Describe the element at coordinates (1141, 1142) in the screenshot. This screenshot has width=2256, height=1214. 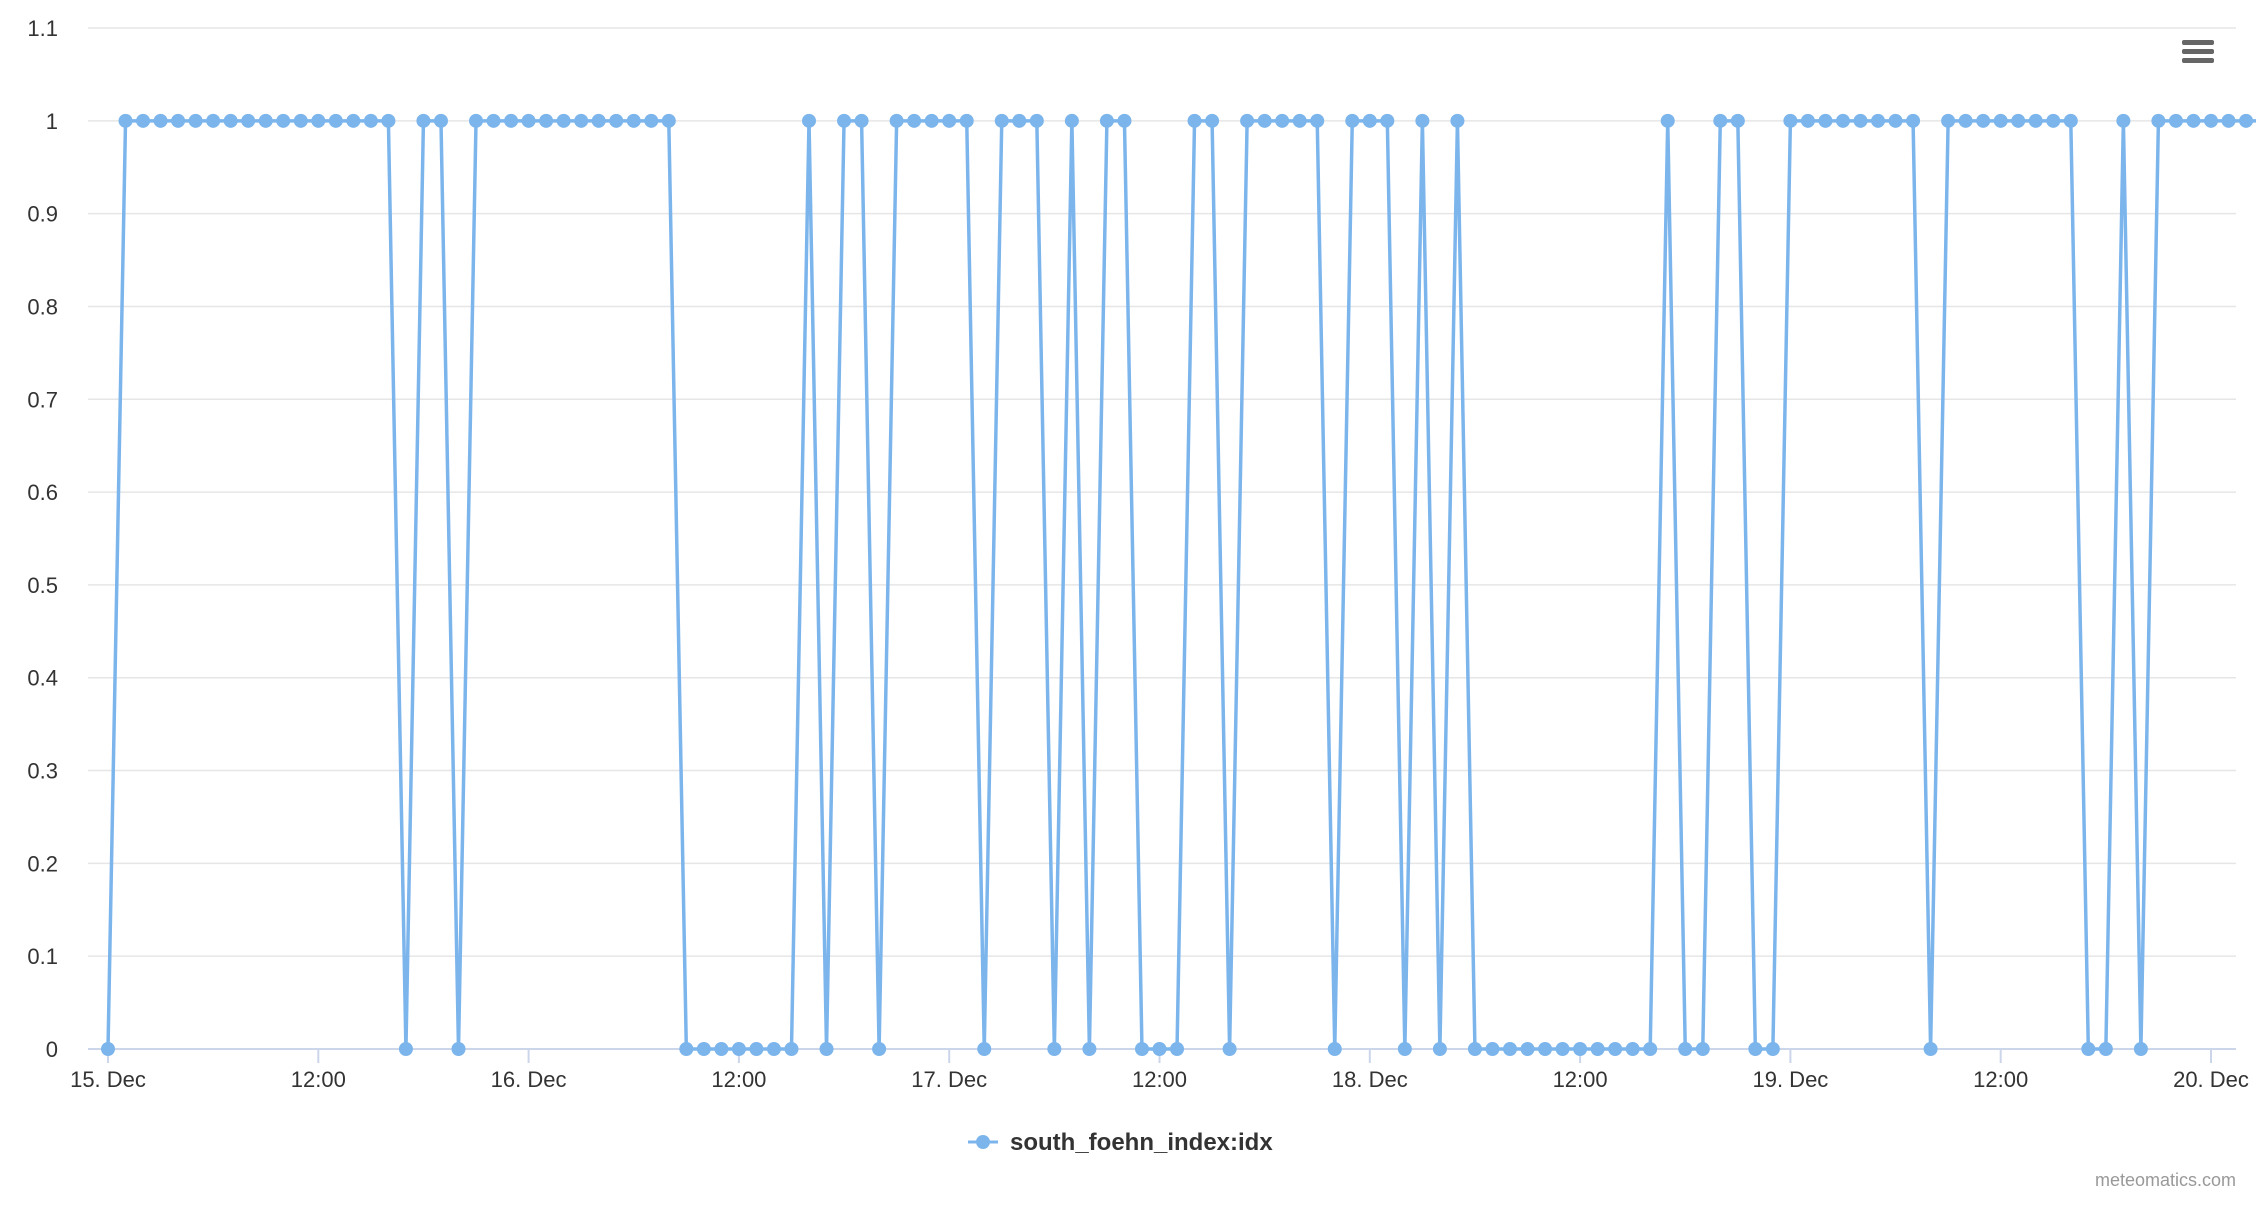
I see `legend-item-label: south_foehn_index:idx` at that location.